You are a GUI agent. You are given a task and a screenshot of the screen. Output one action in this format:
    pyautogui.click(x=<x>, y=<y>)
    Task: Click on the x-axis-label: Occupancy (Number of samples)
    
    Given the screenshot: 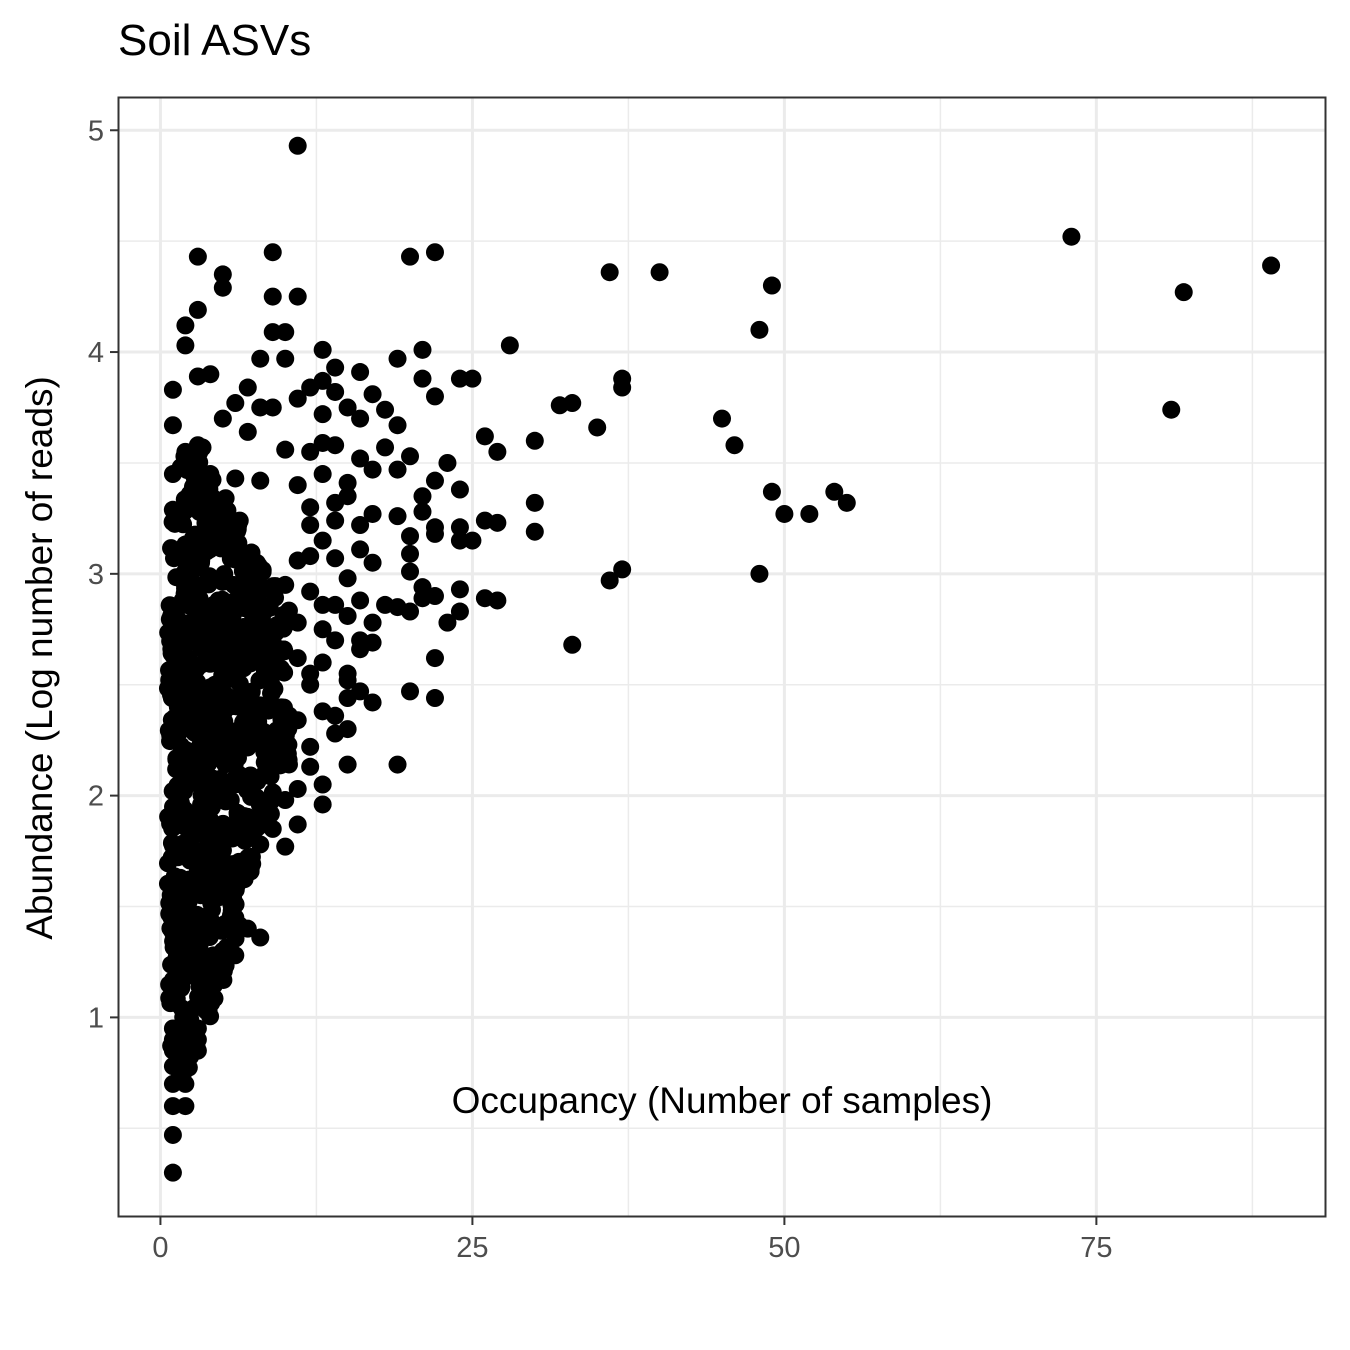 What is the action you would take?
    pyautogui.click(x=722, y=1100)
    